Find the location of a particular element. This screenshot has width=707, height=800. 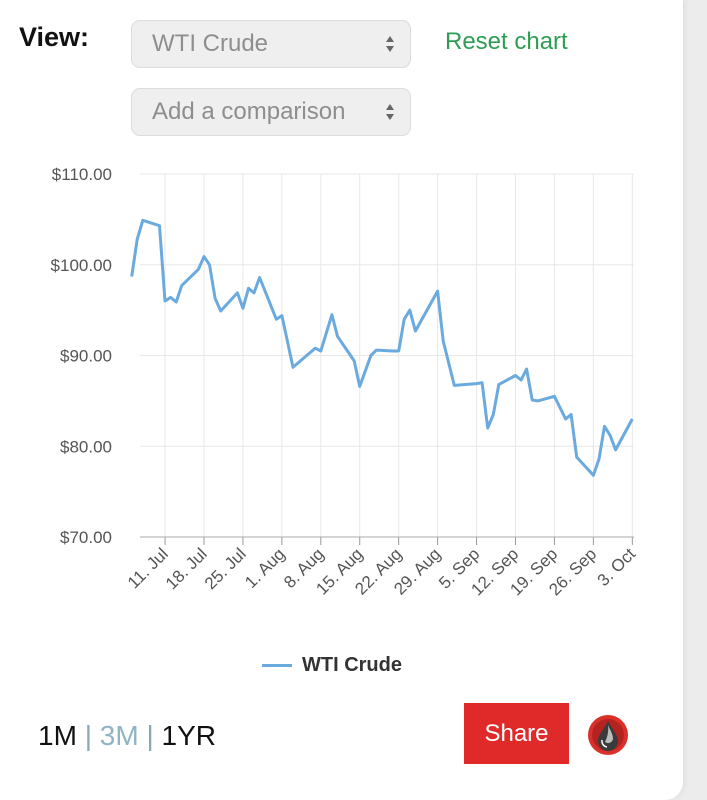

chart-legend: WTI Crude is located at coordinates (332, 665).